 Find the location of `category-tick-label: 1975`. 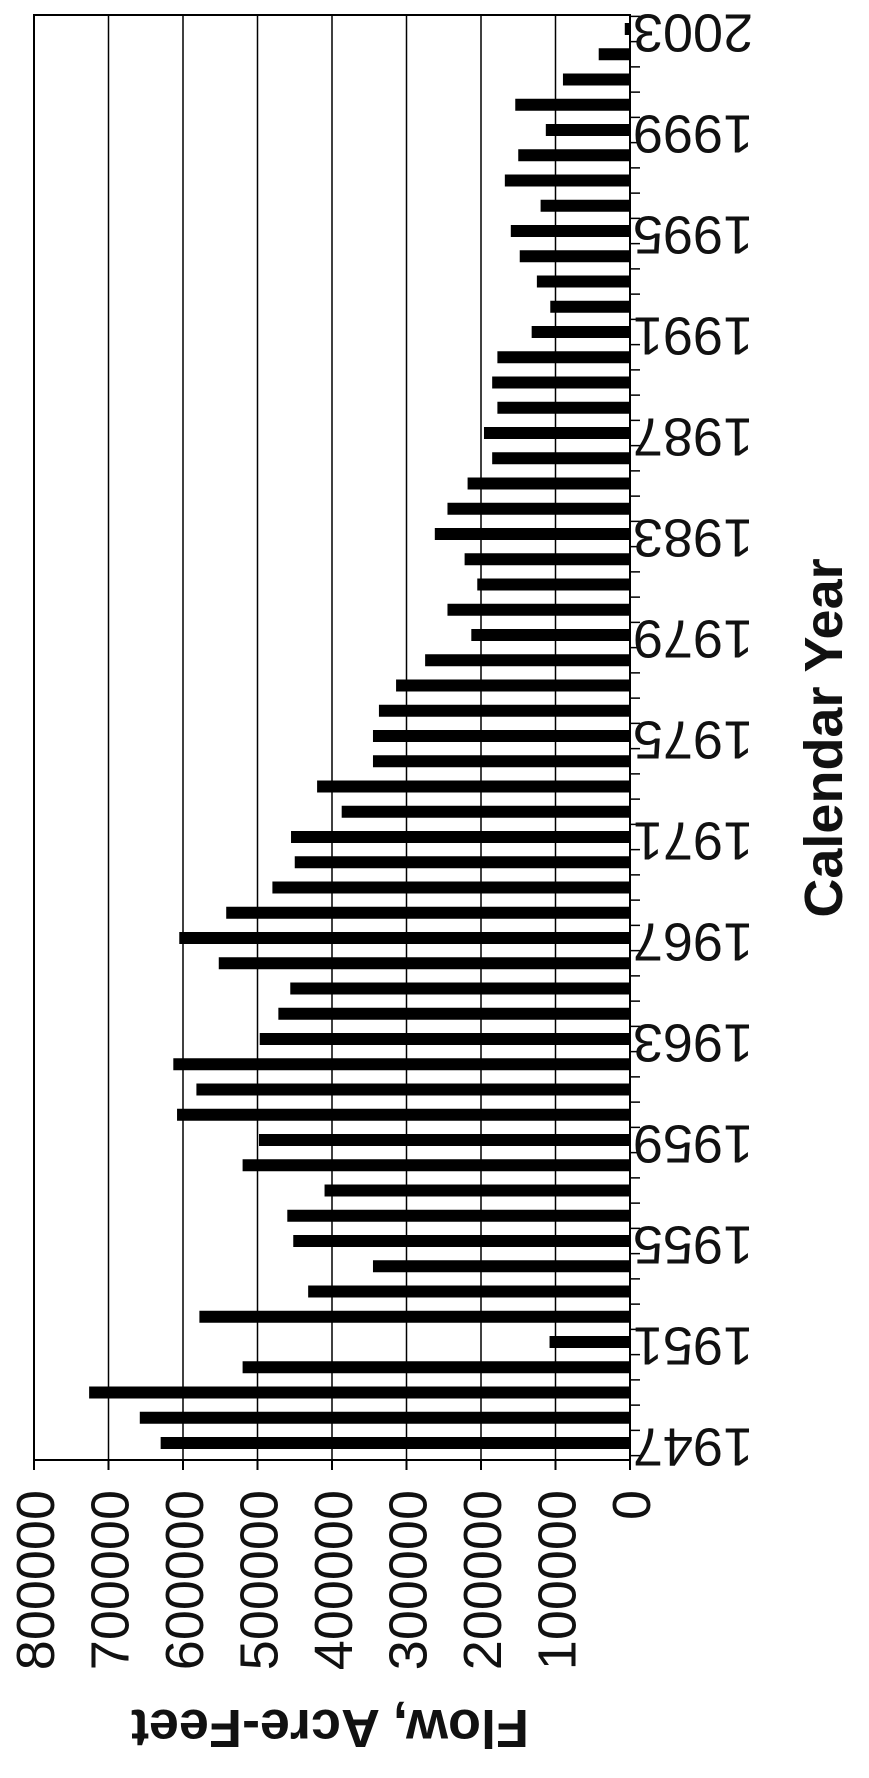

category-tick-label: 1975 is located at coordinates (693, 740).